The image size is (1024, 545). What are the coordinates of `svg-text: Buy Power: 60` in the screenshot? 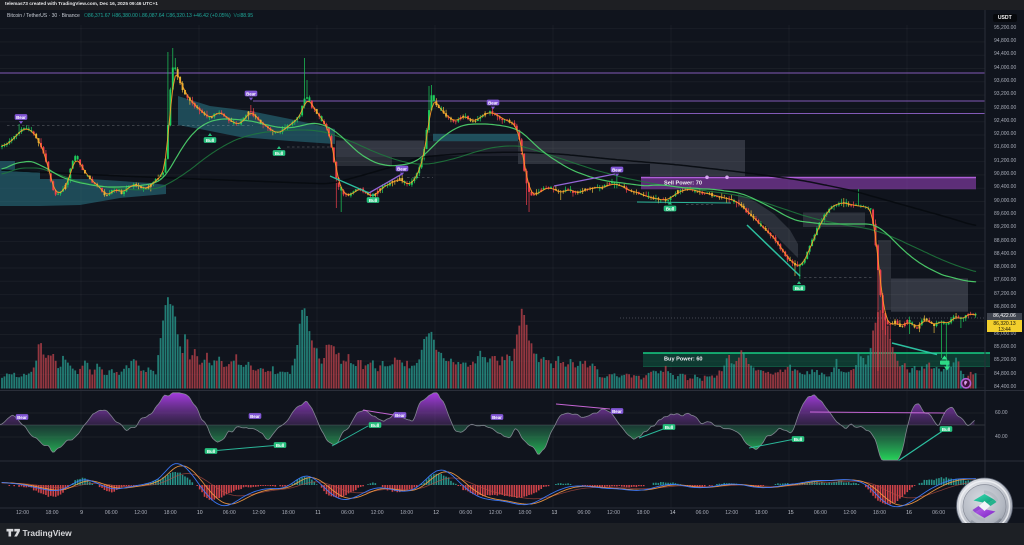 It's located at (683, 360).